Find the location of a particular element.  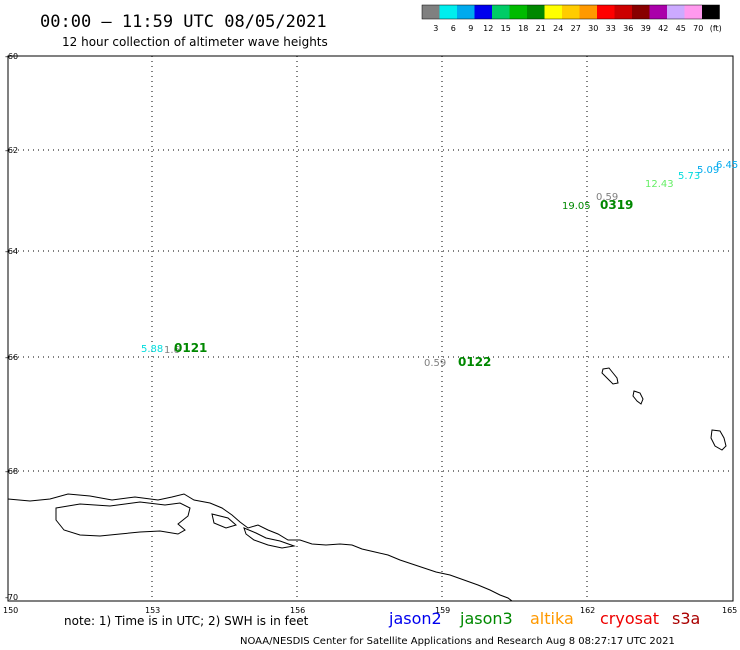

map-title: 00:00 – 11:59 UTC 08/05/2021 is located at coordinates (183, 22).